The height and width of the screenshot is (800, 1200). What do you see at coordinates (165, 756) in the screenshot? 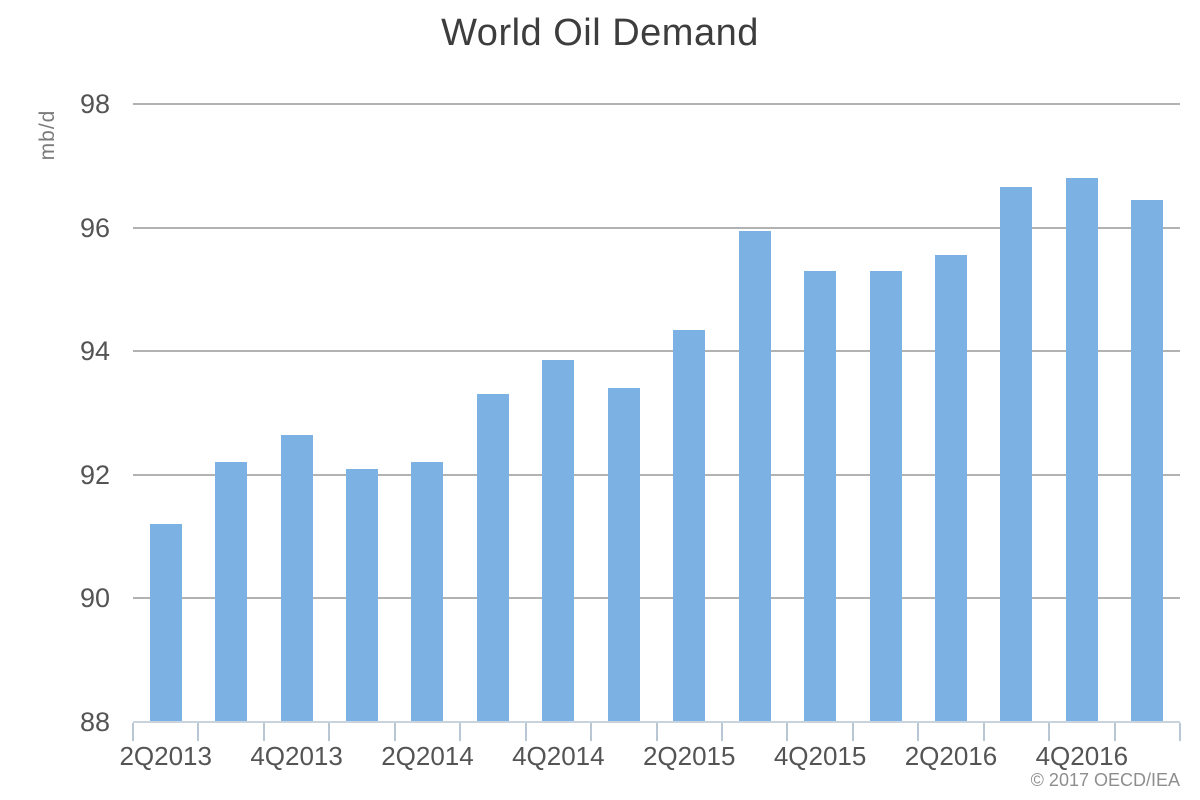
I see `x-axis-tick-label: 2Q2013` at bounding box center [165, 756].